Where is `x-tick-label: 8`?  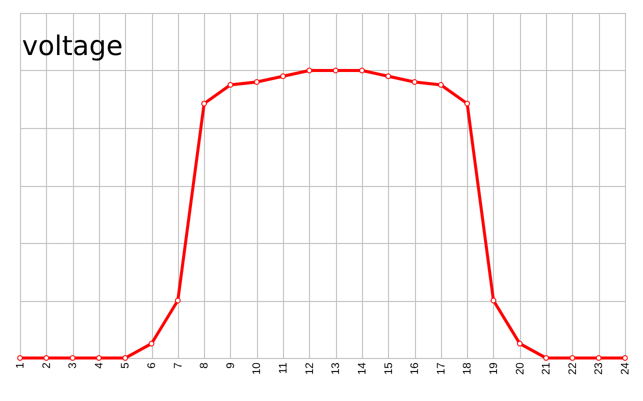
x-tick-label: 8 is located at coordinates (204, 365).